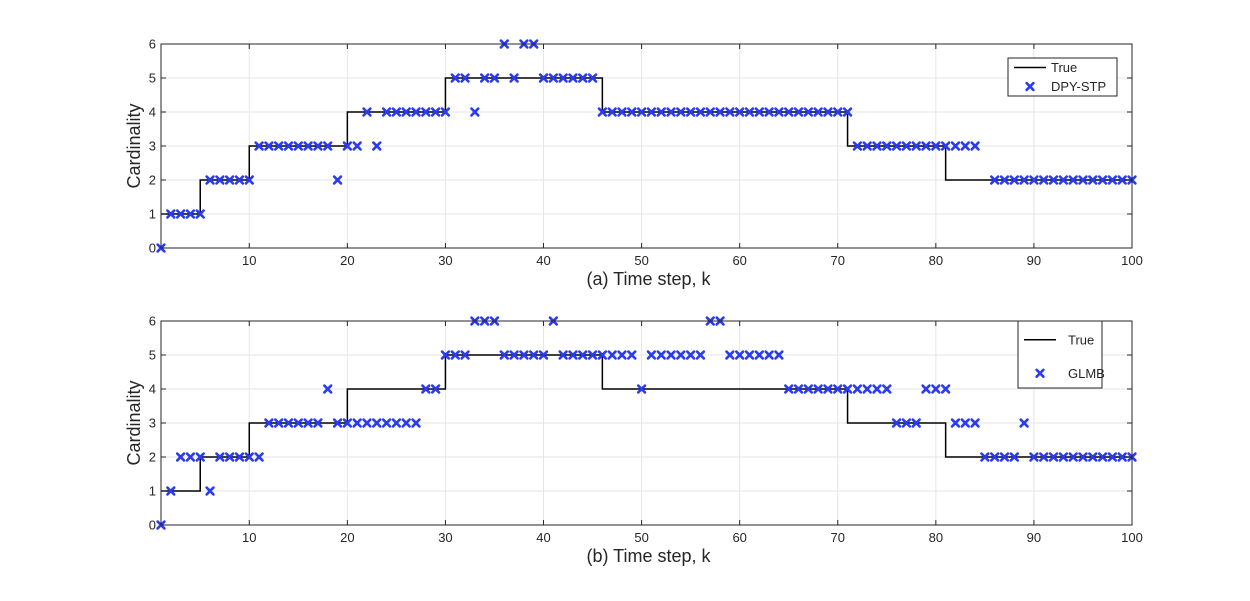 The image size is (1250, 601). Describe the element at coordinates (1060, 354) in the screenshot. I see `legend-box` at that location.